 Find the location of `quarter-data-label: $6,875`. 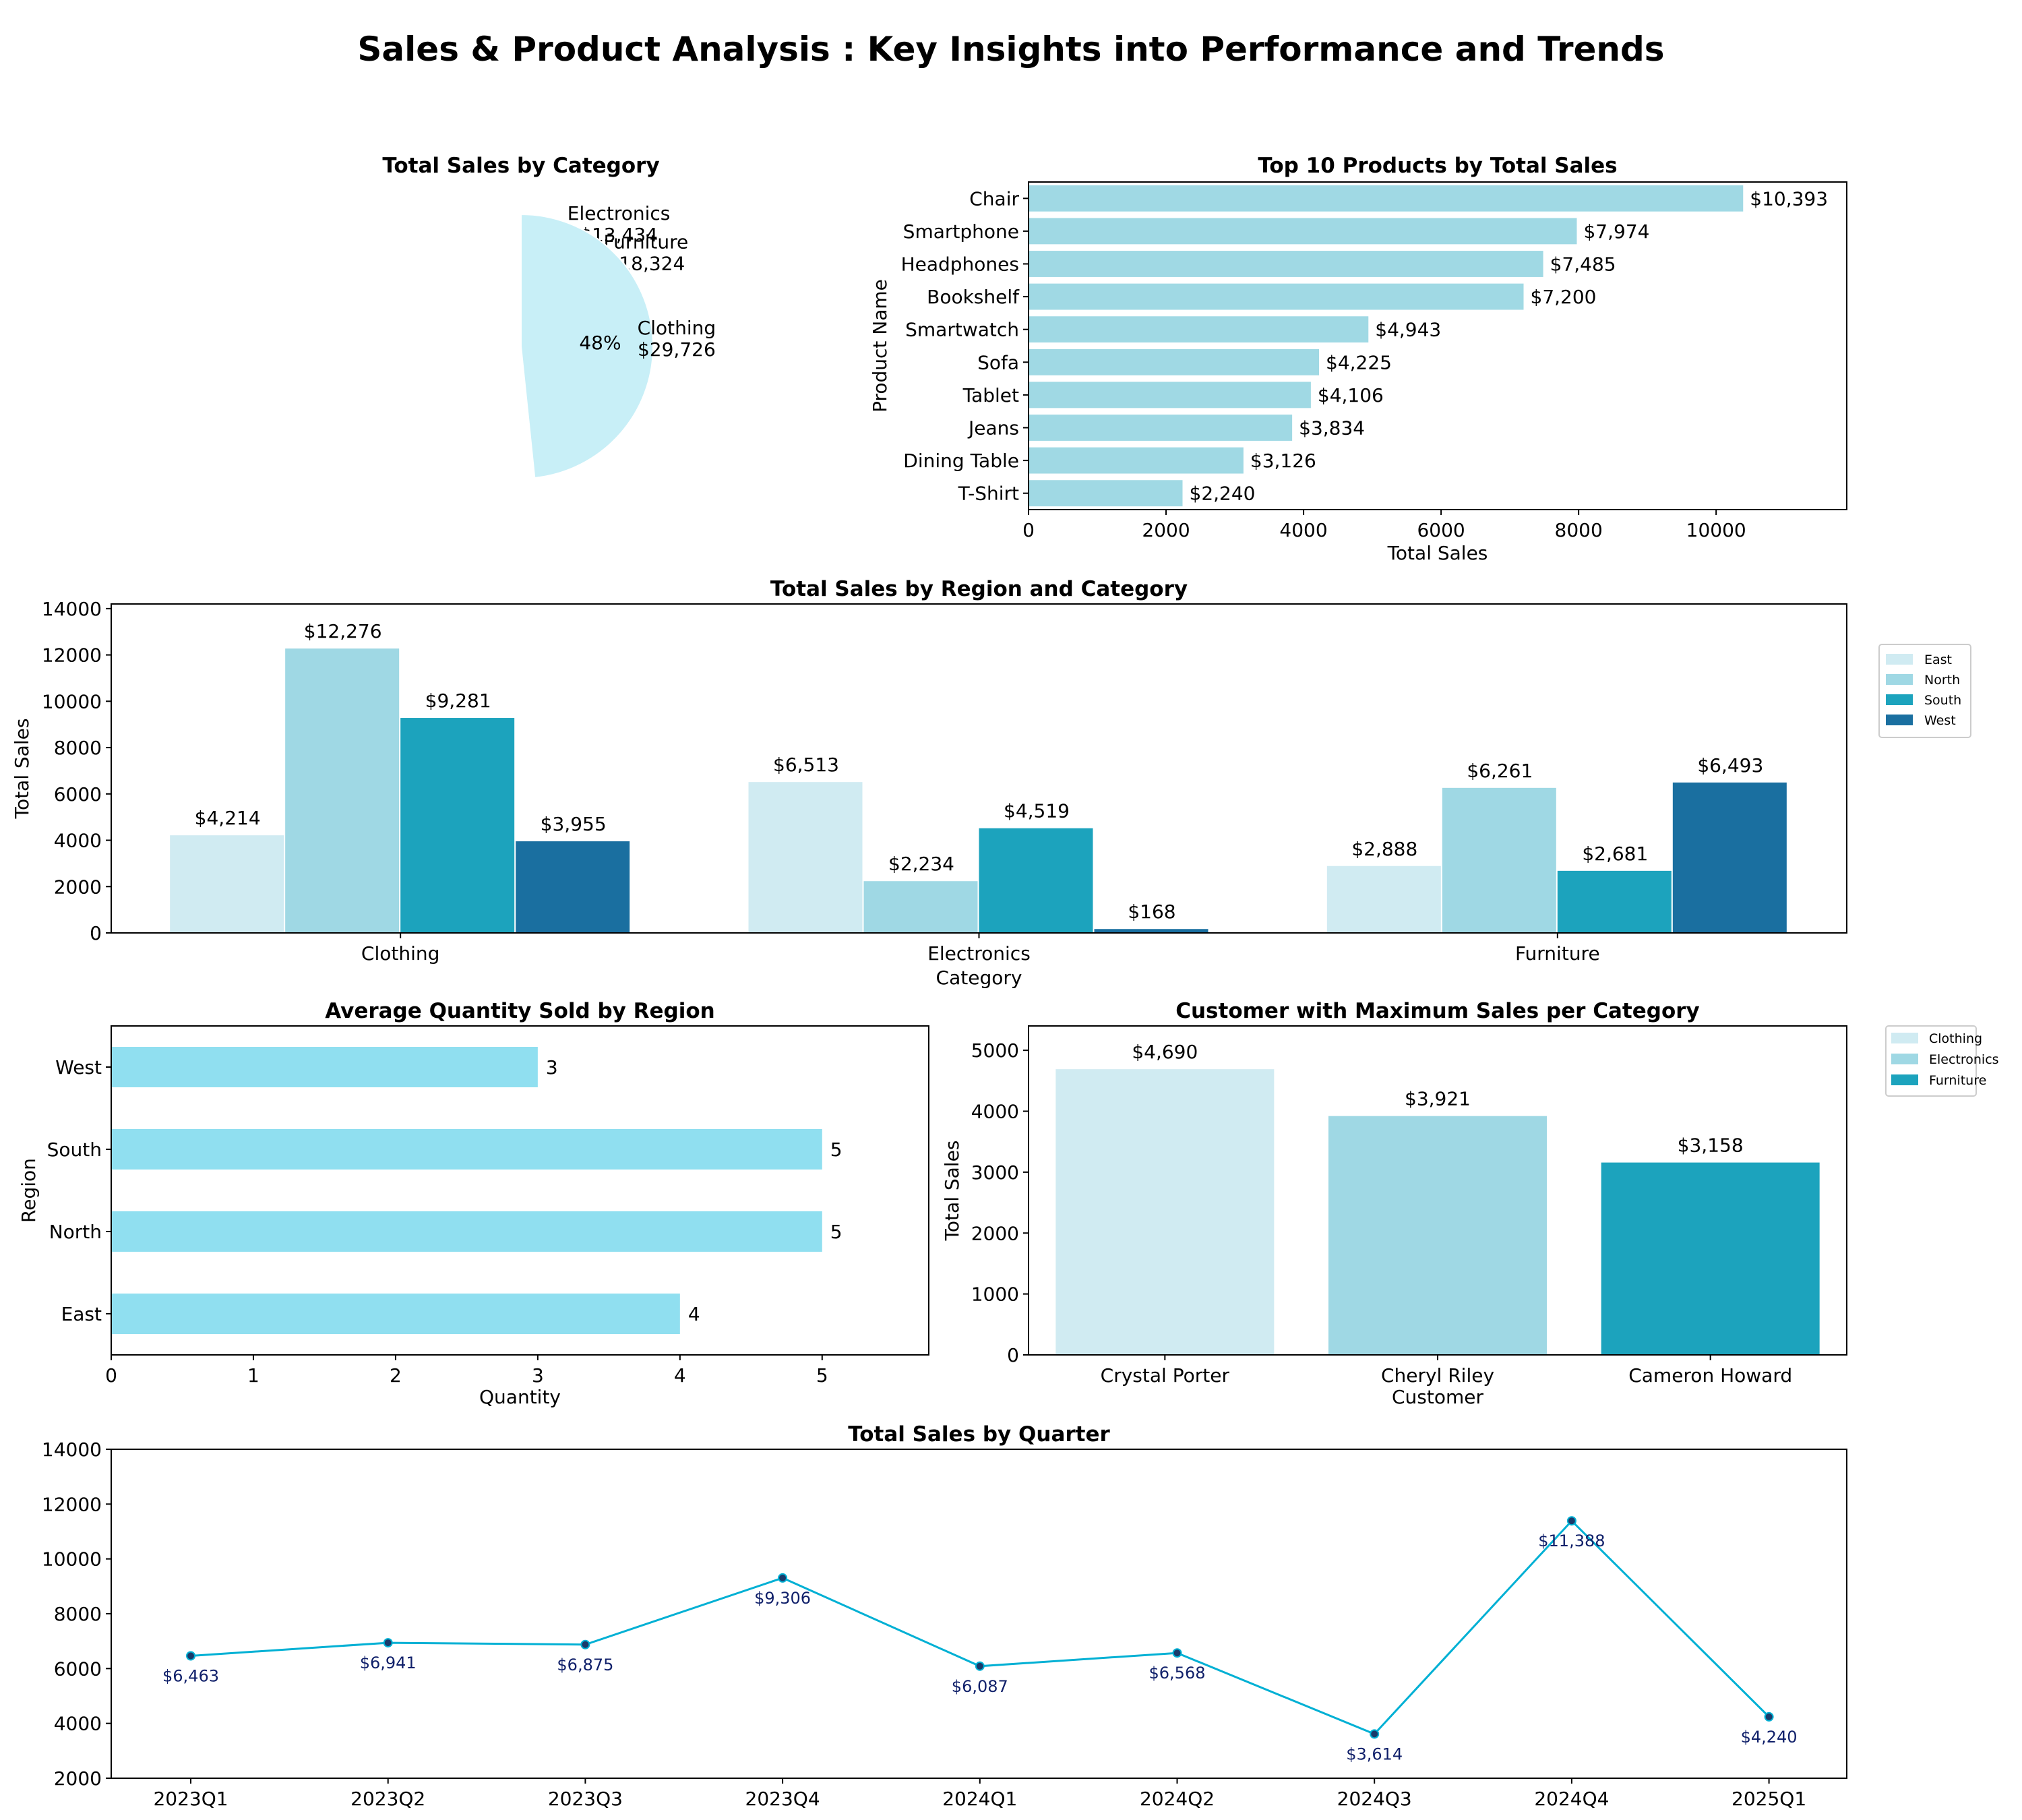

quarter-data-label: $6,875 is located at coordinates (585, 1665).